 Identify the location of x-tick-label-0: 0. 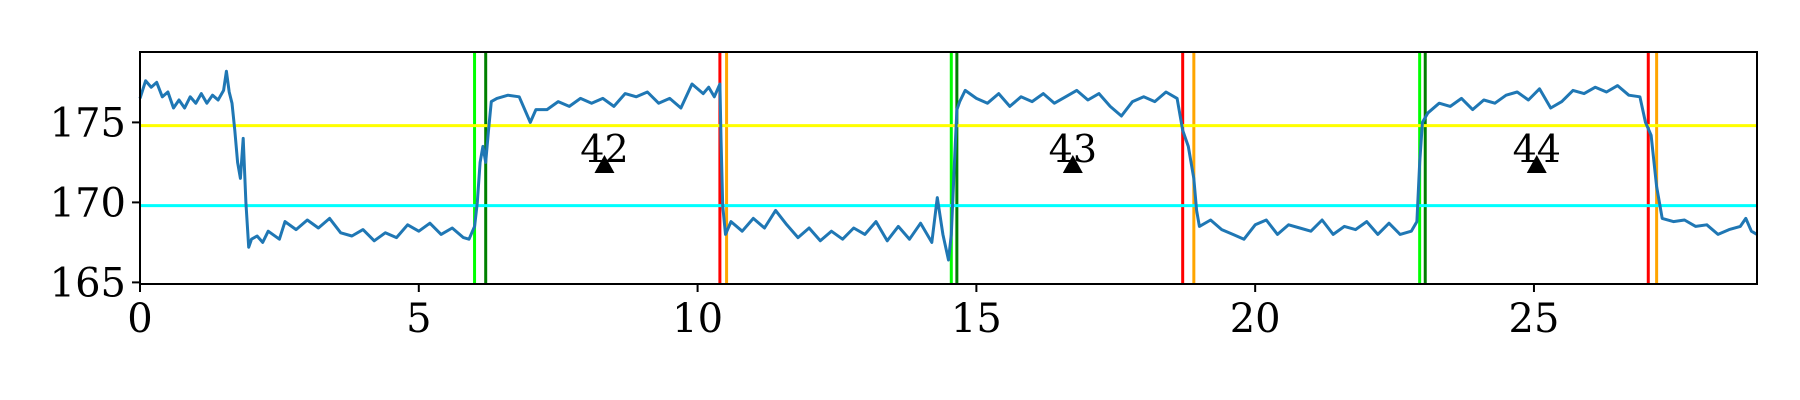
(139, 319).